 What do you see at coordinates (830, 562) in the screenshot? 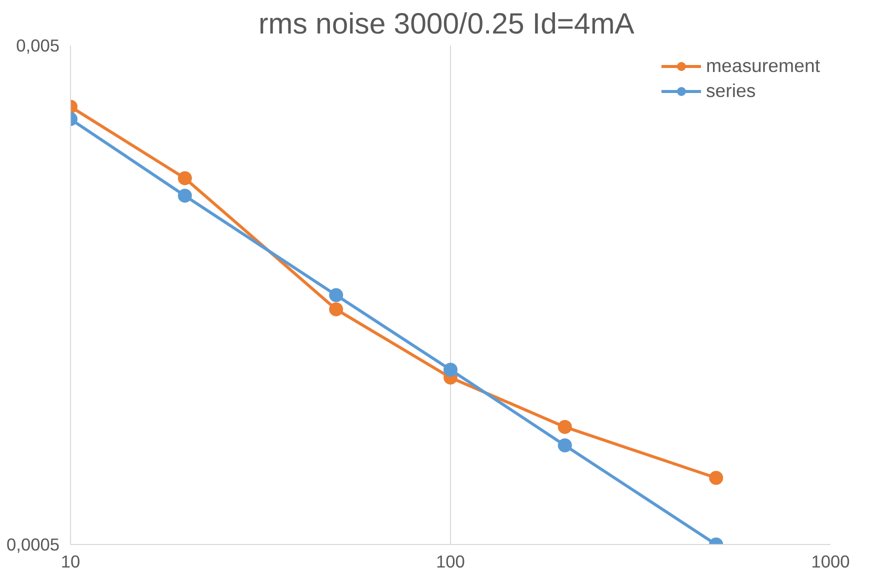
I see `x-tick-label: 1000` at bounding box center [830, 562].